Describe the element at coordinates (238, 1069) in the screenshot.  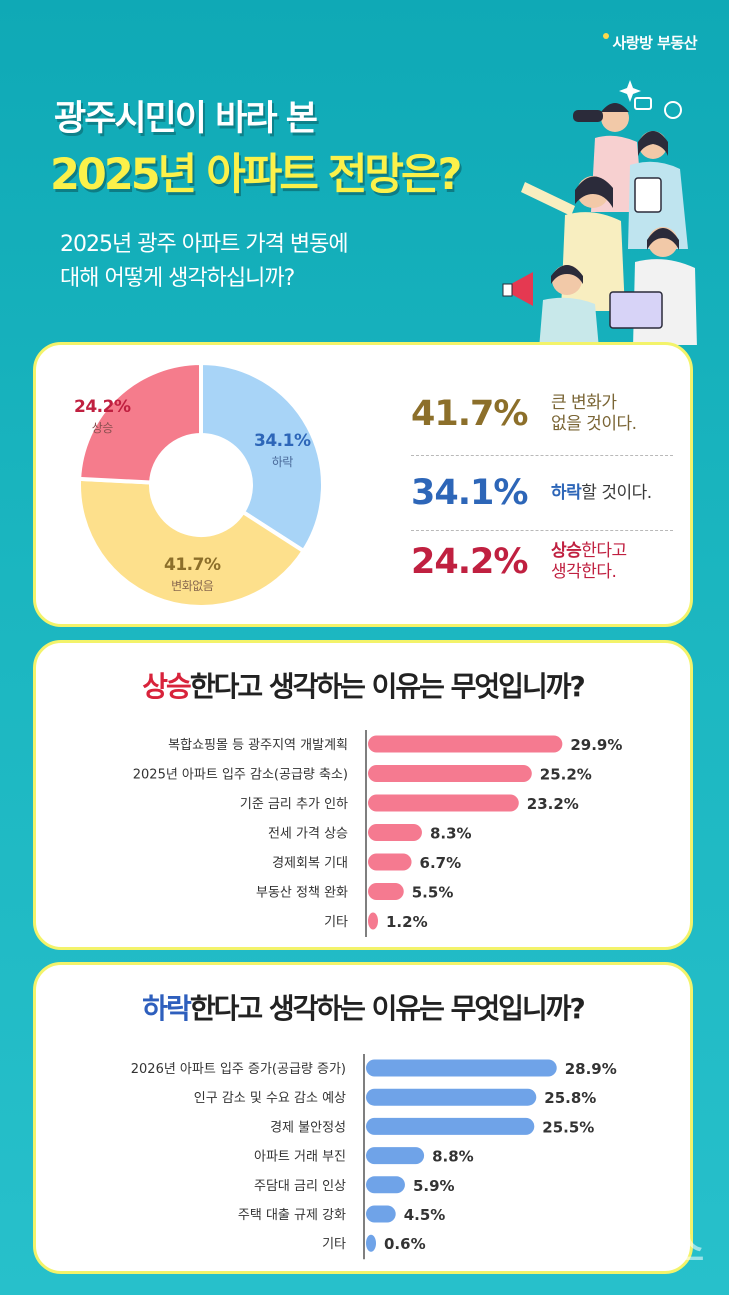
I see `category-label: 2026년 아파트 입주 증가(공급량 증가)` at that location.